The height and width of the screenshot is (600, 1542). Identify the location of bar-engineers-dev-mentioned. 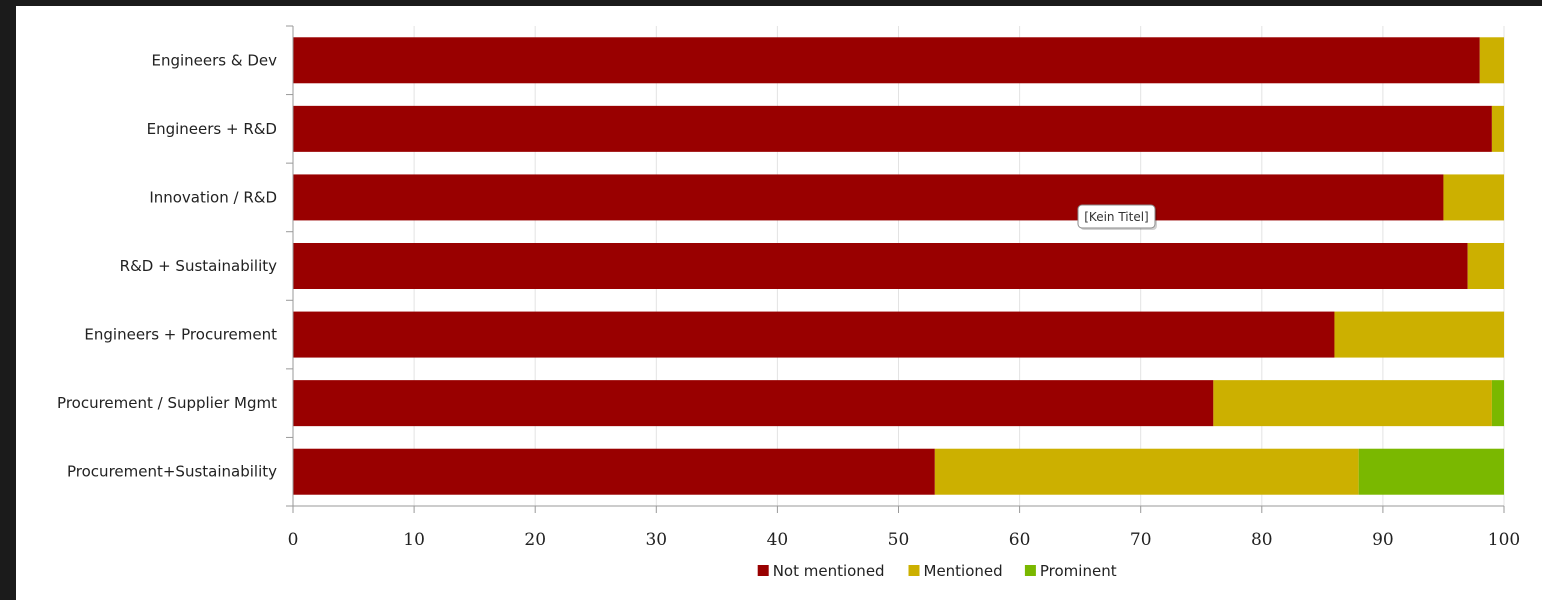
(1491, 60).